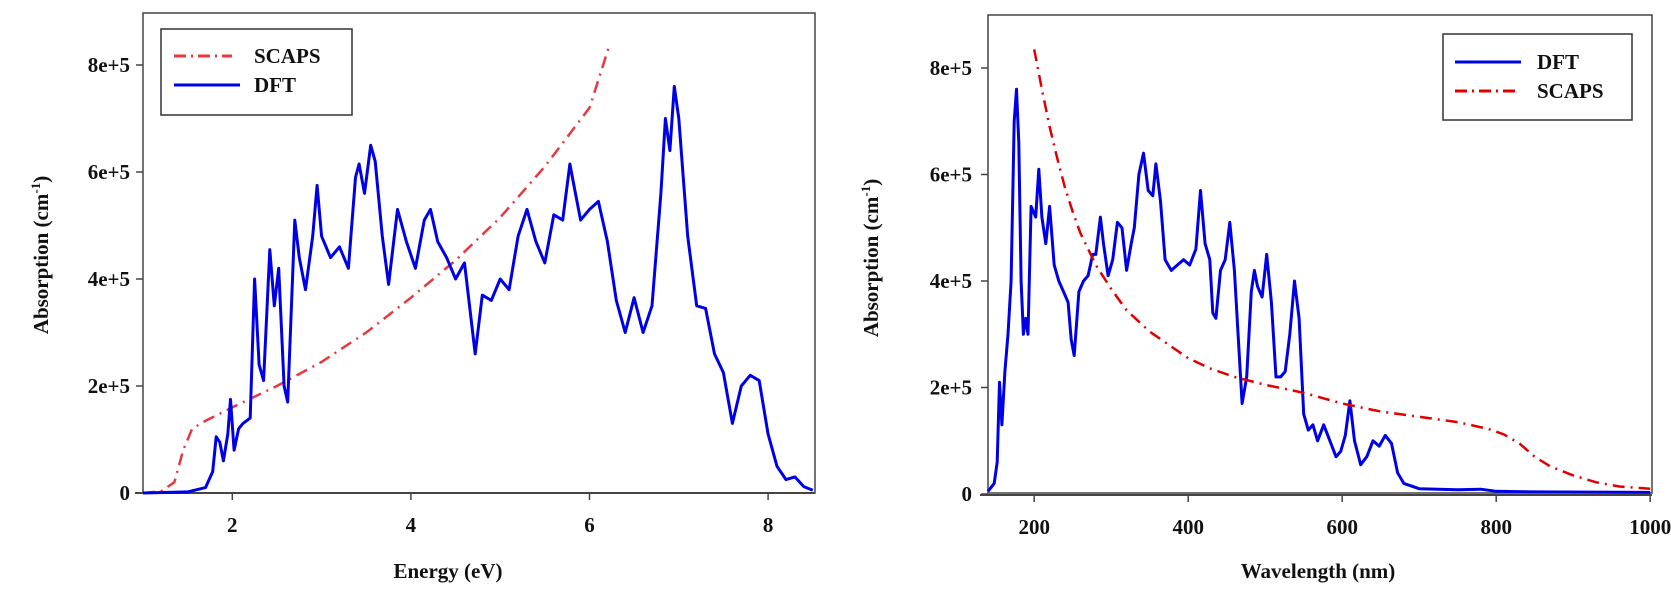 The image size is (1671, 604). What do you see at coordinates (447, 571) in the screenshot?
I see `x-axis-title: Energy (eV)` at bounding box center [447, 571].